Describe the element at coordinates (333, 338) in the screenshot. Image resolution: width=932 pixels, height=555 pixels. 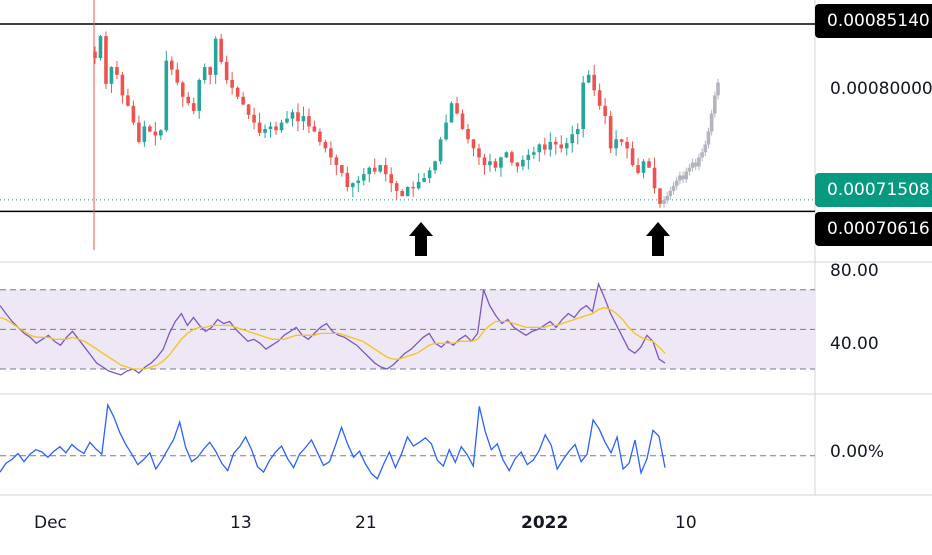
I see `rsi-ma-line` at that location.